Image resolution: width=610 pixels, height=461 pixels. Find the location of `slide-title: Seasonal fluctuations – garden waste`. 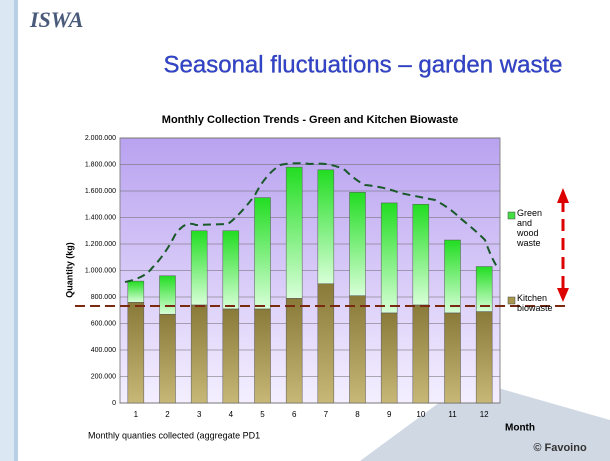

slide-title: Seasonal fluctuations – garden waste is located at coordinates (363, 64).